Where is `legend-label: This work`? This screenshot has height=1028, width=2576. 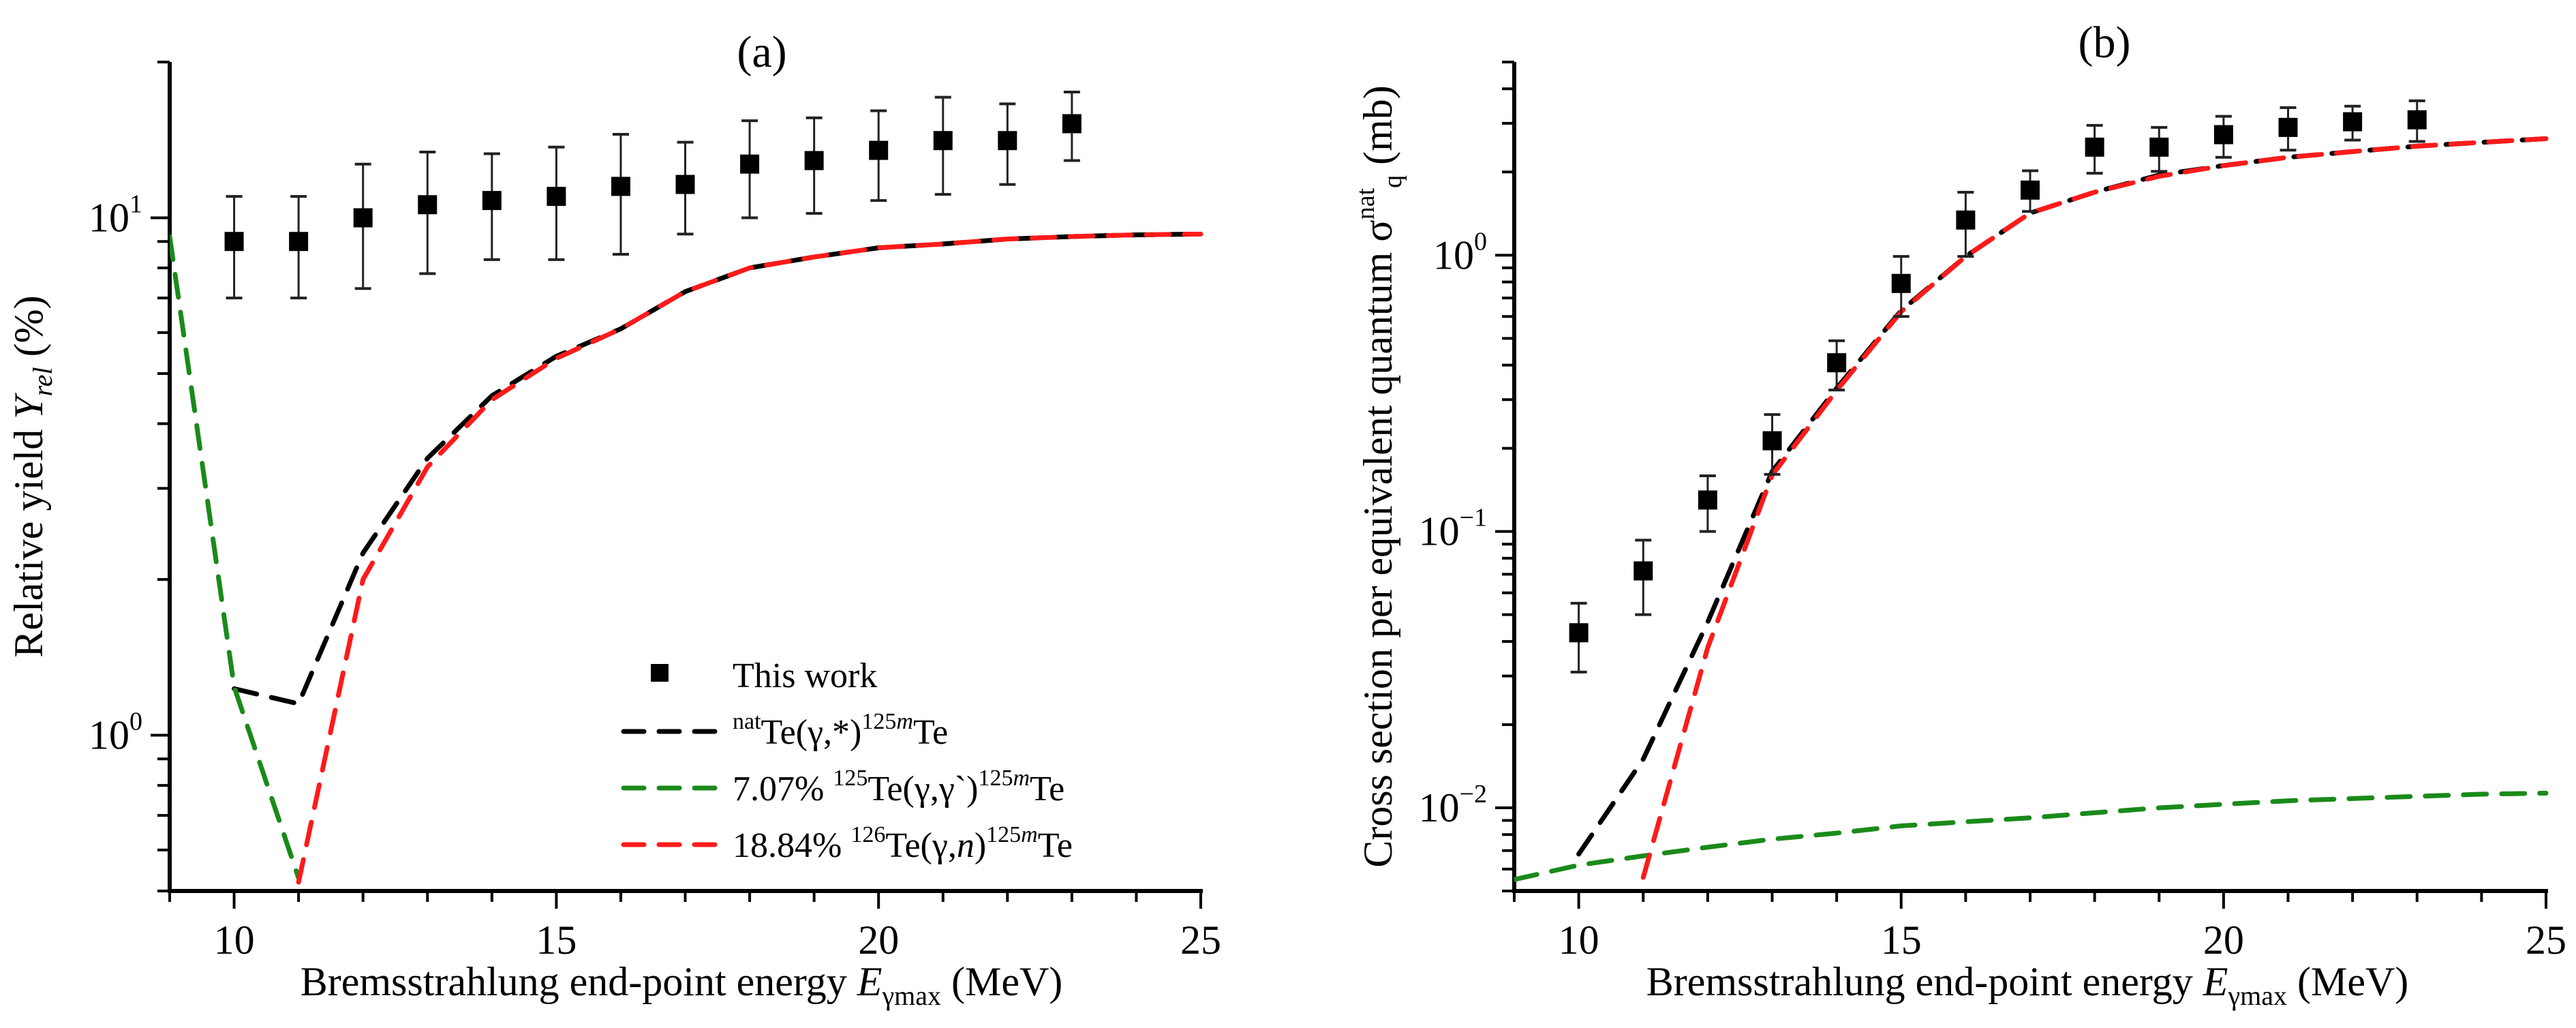
legend-label: This work is located at coordinates (805, 675).